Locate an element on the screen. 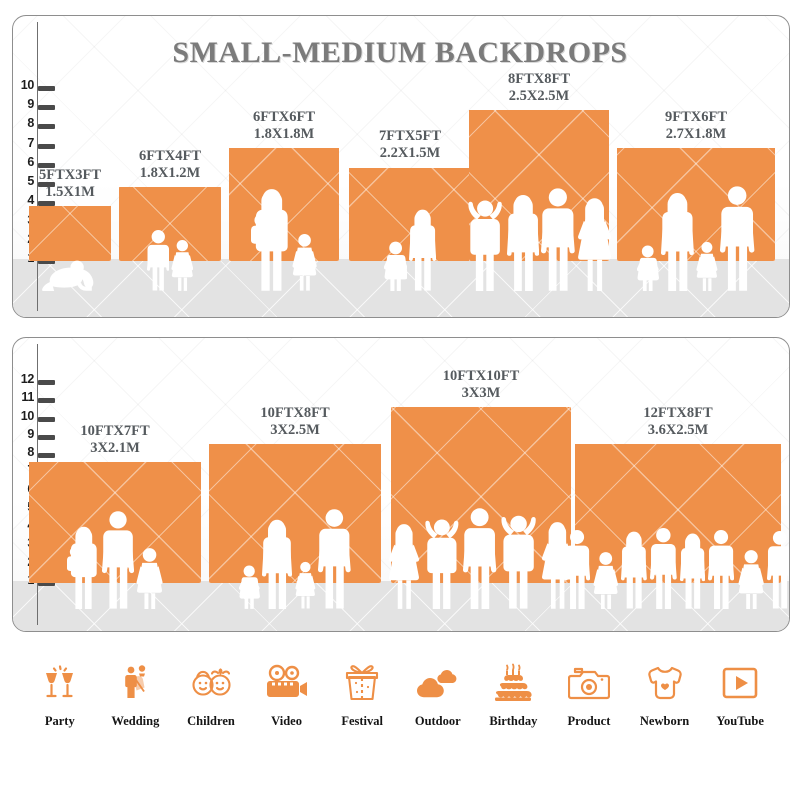  usage-item-wedding: Wedding is located at coordinates (136, 694).